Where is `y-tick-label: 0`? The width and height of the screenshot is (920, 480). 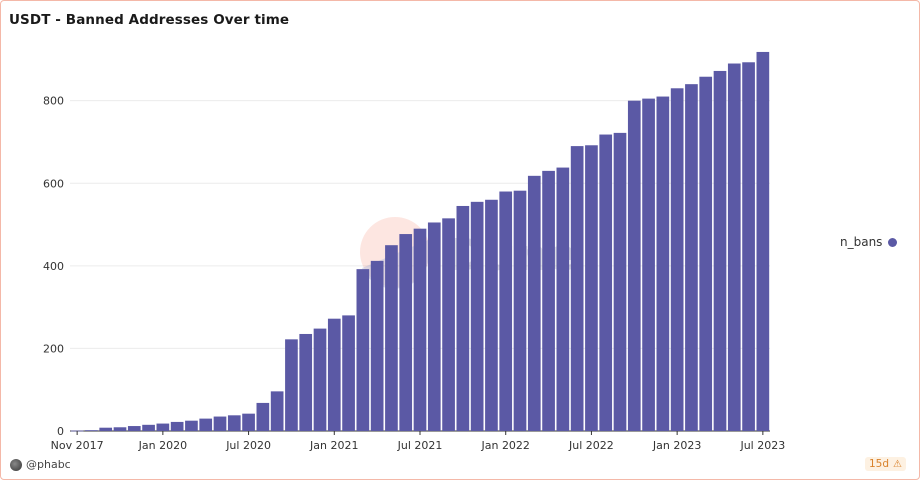
y-tick-label: 0 is located at coordinates (60, 431).